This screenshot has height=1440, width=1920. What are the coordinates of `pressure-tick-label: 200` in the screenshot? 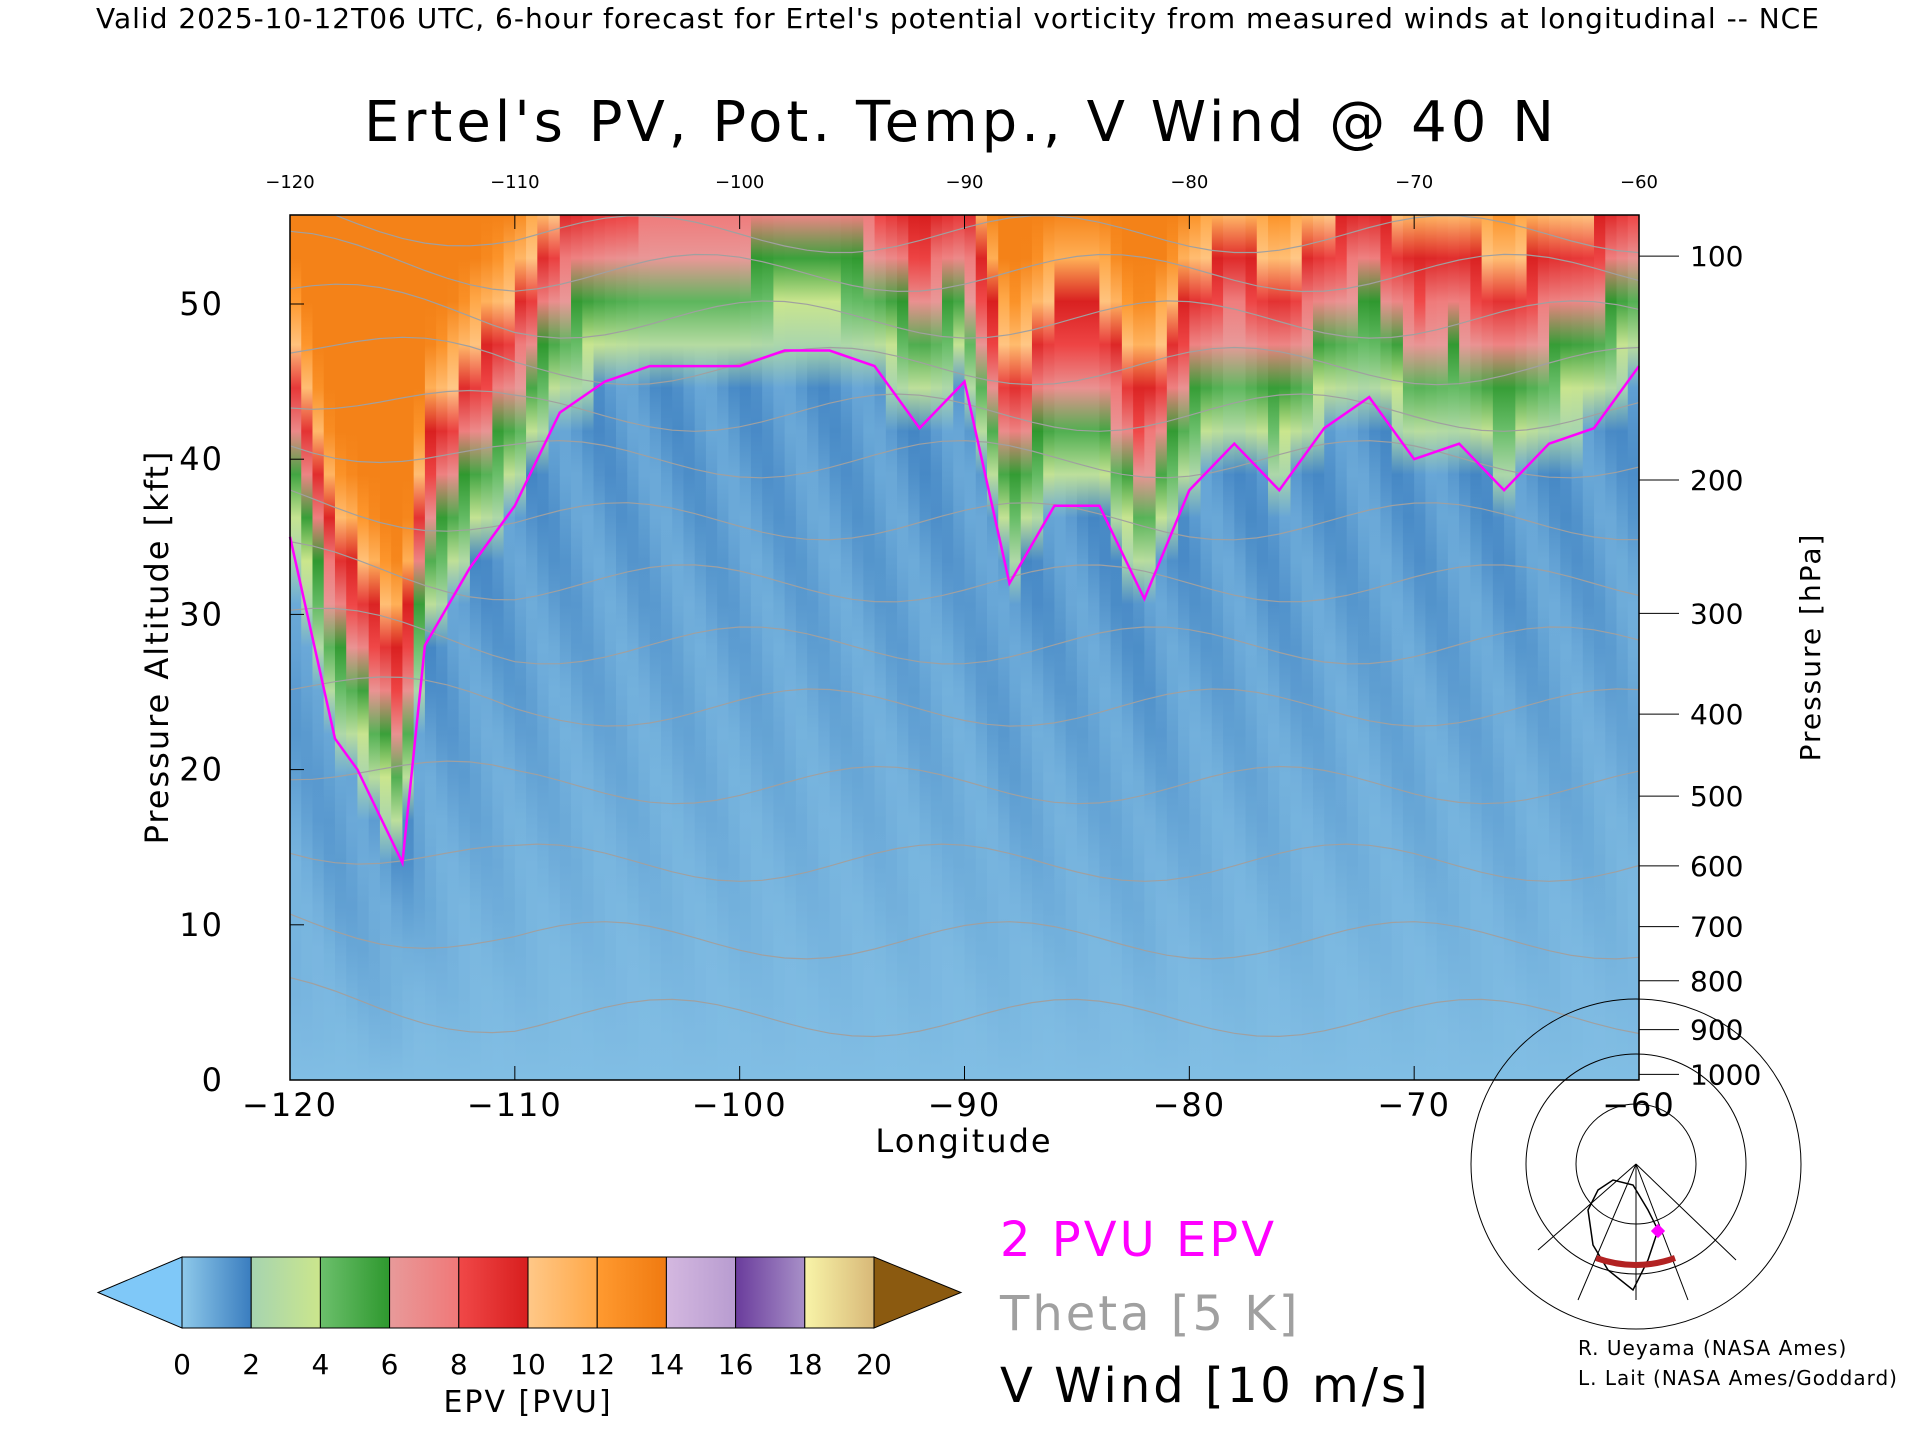 It's located at (1716, 480).